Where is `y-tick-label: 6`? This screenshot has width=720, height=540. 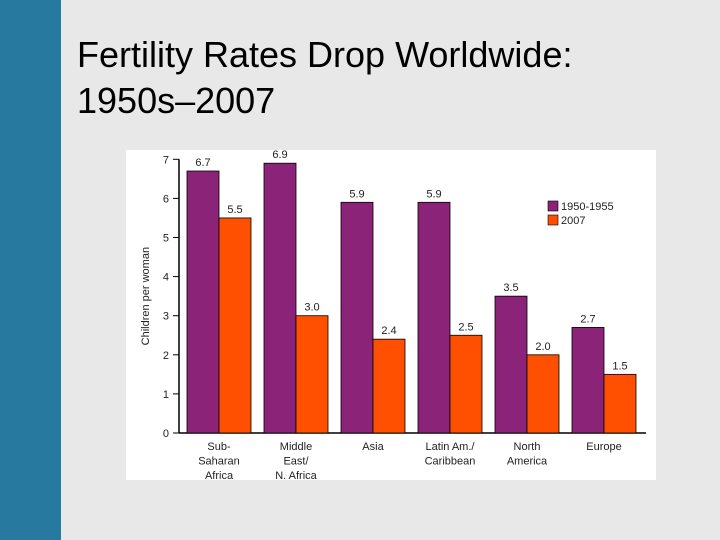 y-tick-label: 6 is located at coordinates (166, 199).